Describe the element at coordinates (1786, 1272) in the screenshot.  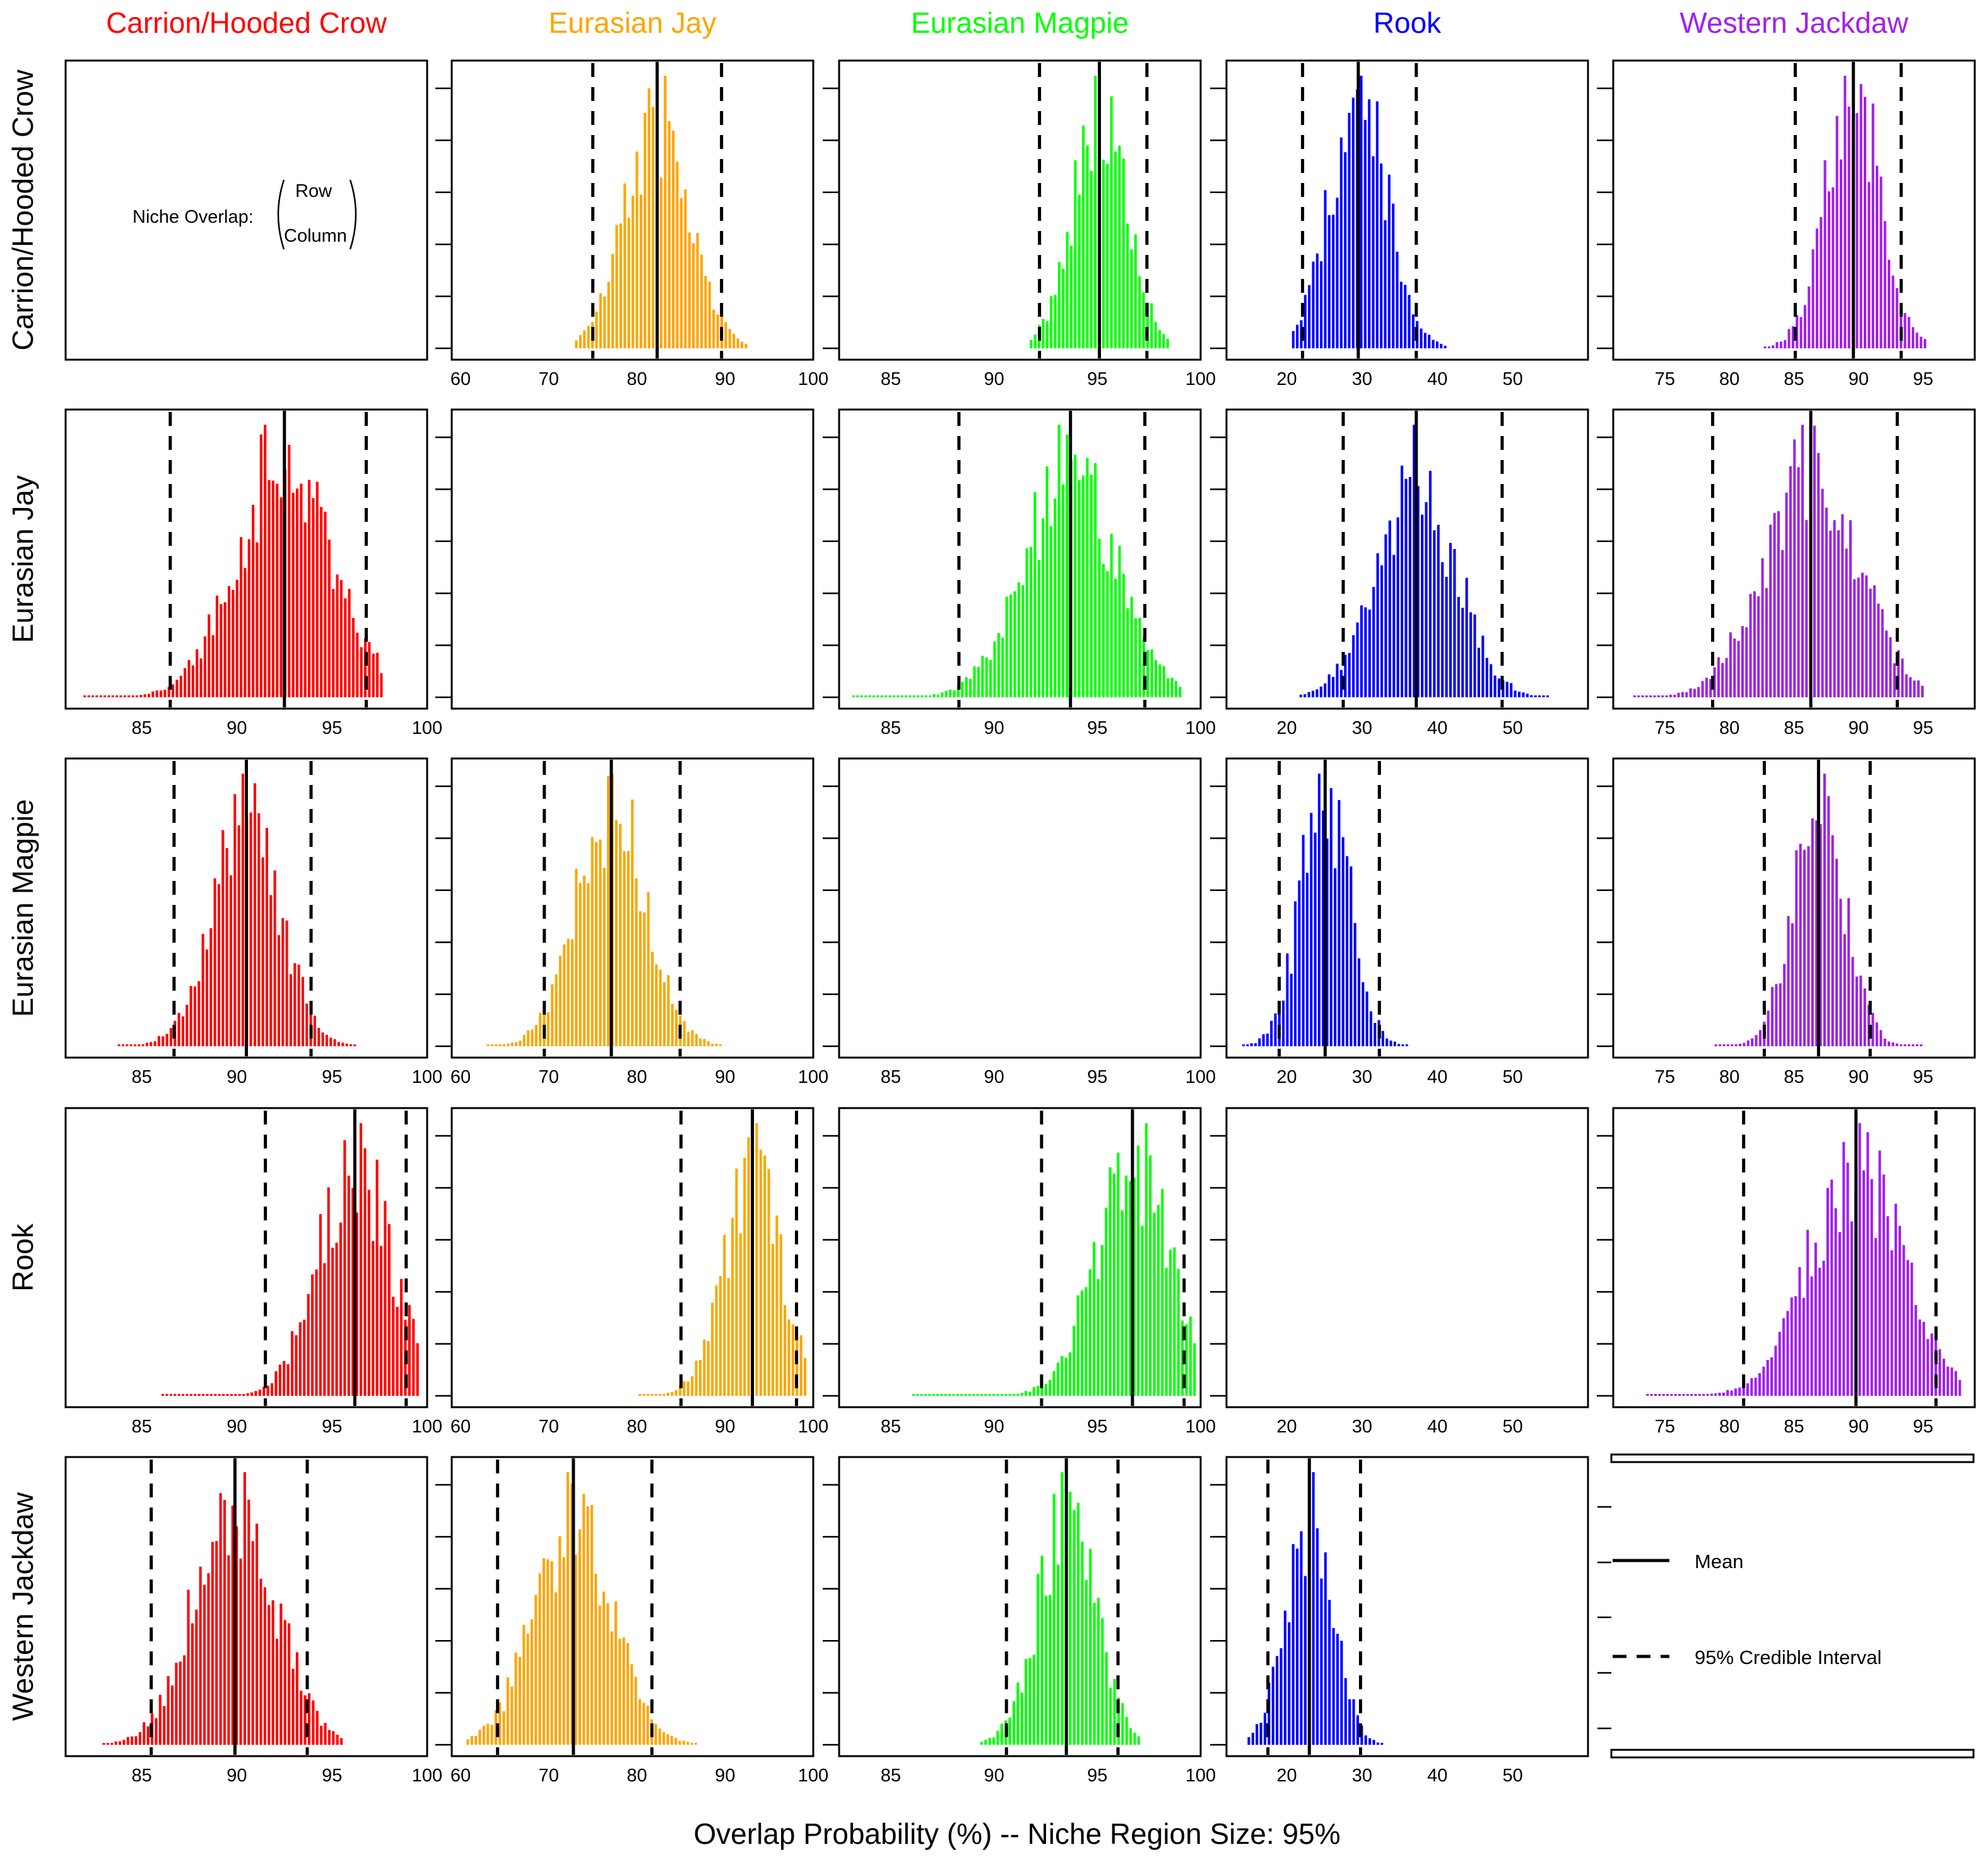
I see `panel-rook-vs-western-jackdaw: 75 80 85 90 95` at that location.